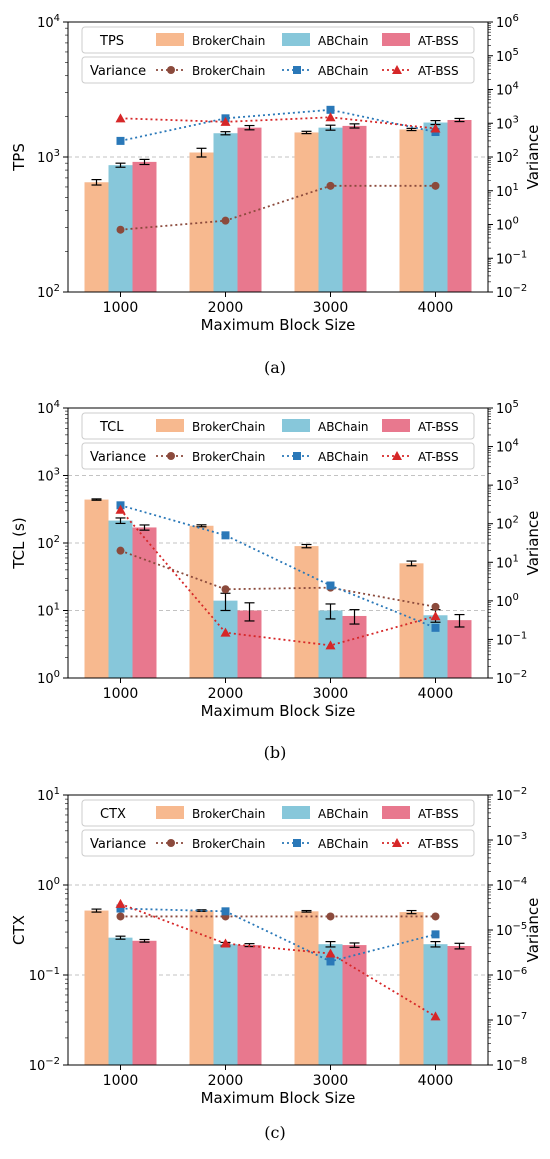 The image size is (550, 1159). I want to click on legend-bars: TPS BrokerChain ABChain AT-BSS, so click(278, 40).